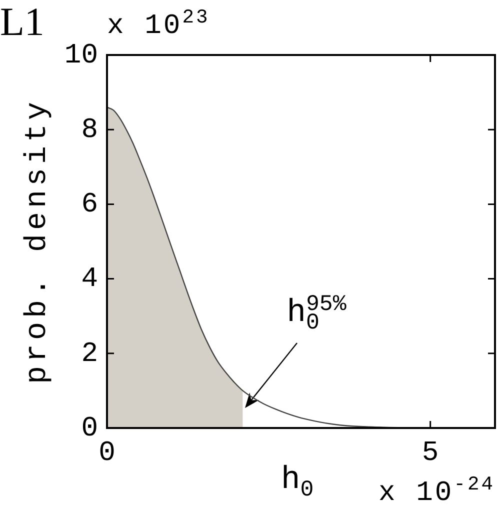 The width and height of the screenshot is (502, 515). What do you see at coordinates (89, 205) in the screenshot?
I see `y-tick-label: 6` at bounding box center [89, 205].